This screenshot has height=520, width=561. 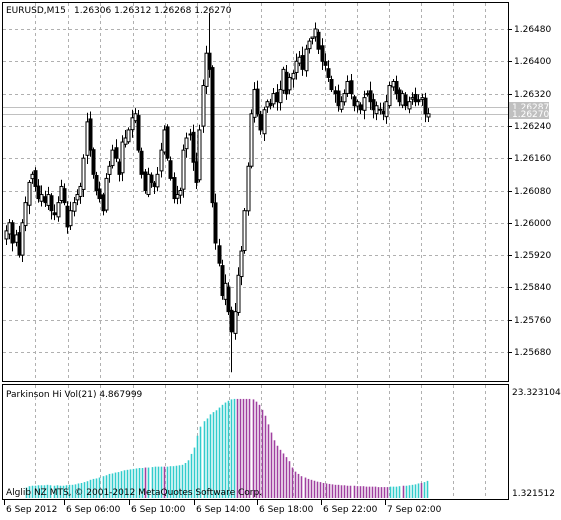 What do you see at coordinates (227, 448) in the screenshot?
I see `volatility-histogram` at bounding box center [227, 448].